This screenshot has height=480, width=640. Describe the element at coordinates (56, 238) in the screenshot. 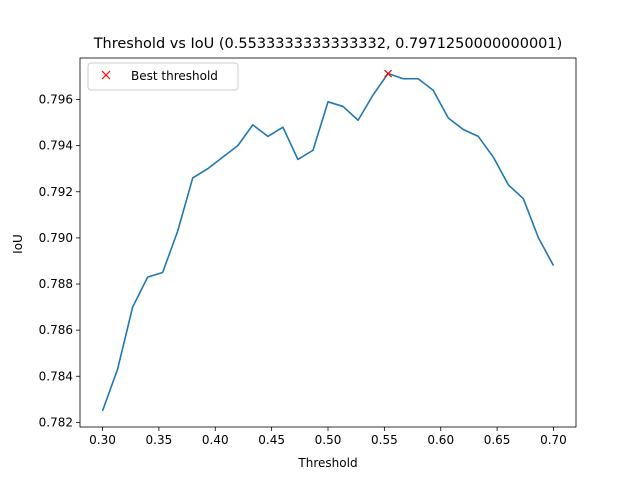

I see `y-tick-label: 0.790` at that location.